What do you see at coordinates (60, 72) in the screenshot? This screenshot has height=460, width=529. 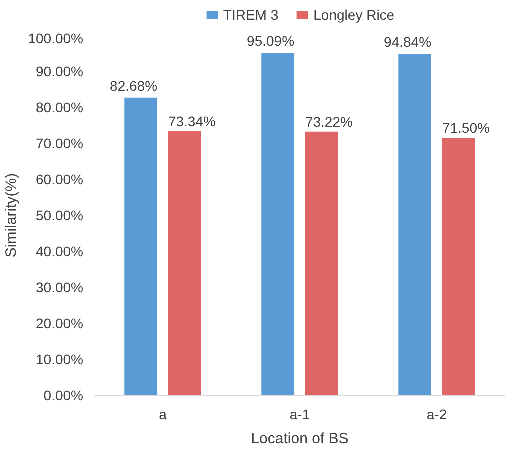 I see `y-tick-label: 90.00%` at bounding box center [60, 72].